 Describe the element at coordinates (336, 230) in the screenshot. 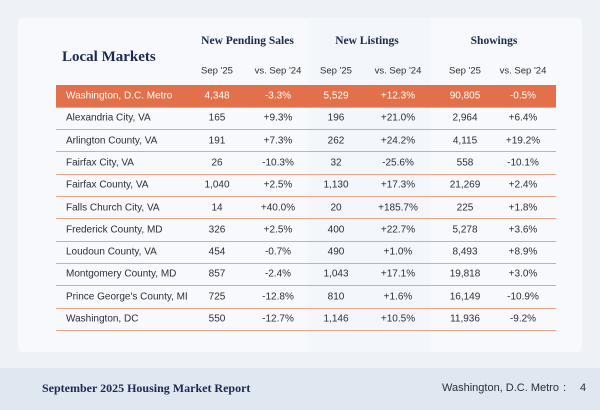

I see `table-cell: 400` at that location.